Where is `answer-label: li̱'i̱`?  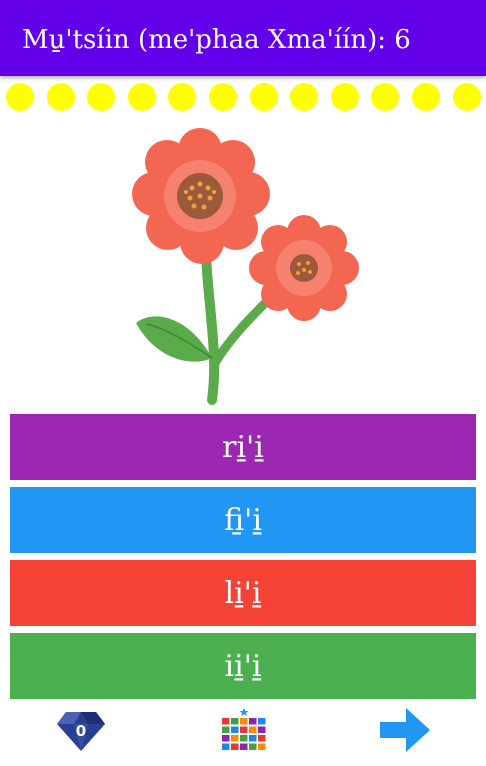 answer-label: li̱'i̱ is located at coordinates (243, 593).